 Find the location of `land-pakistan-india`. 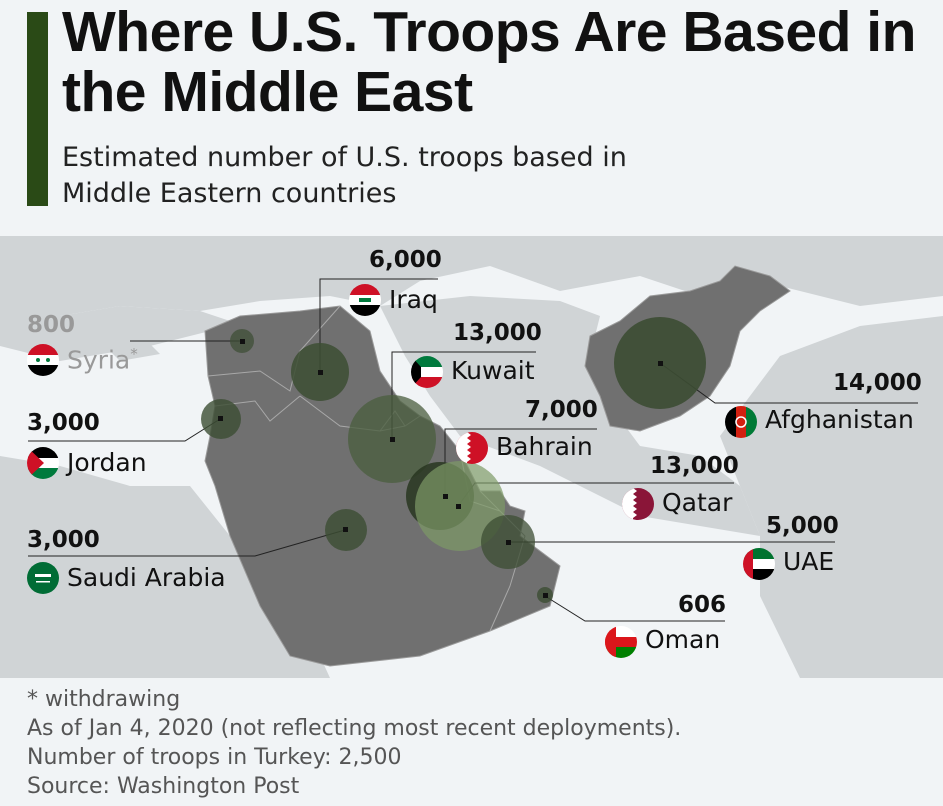

land-pakistan-india is located at coordinates (831, 497).